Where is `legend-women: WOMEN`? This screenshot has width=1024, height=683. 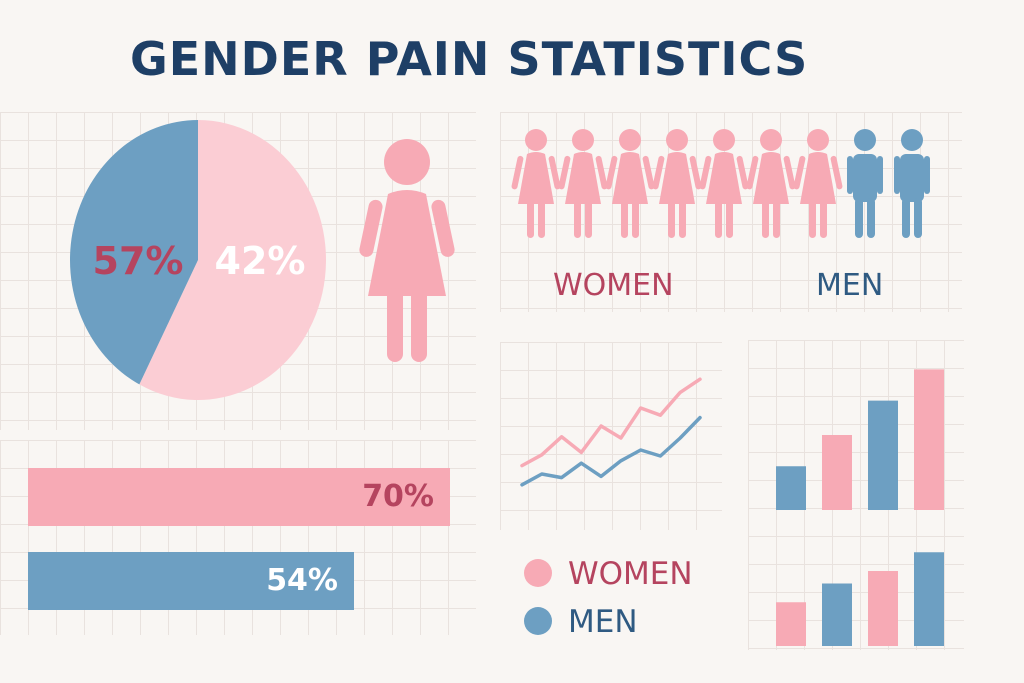 legend-women: WOMEN is located at coordinates (608, 574).